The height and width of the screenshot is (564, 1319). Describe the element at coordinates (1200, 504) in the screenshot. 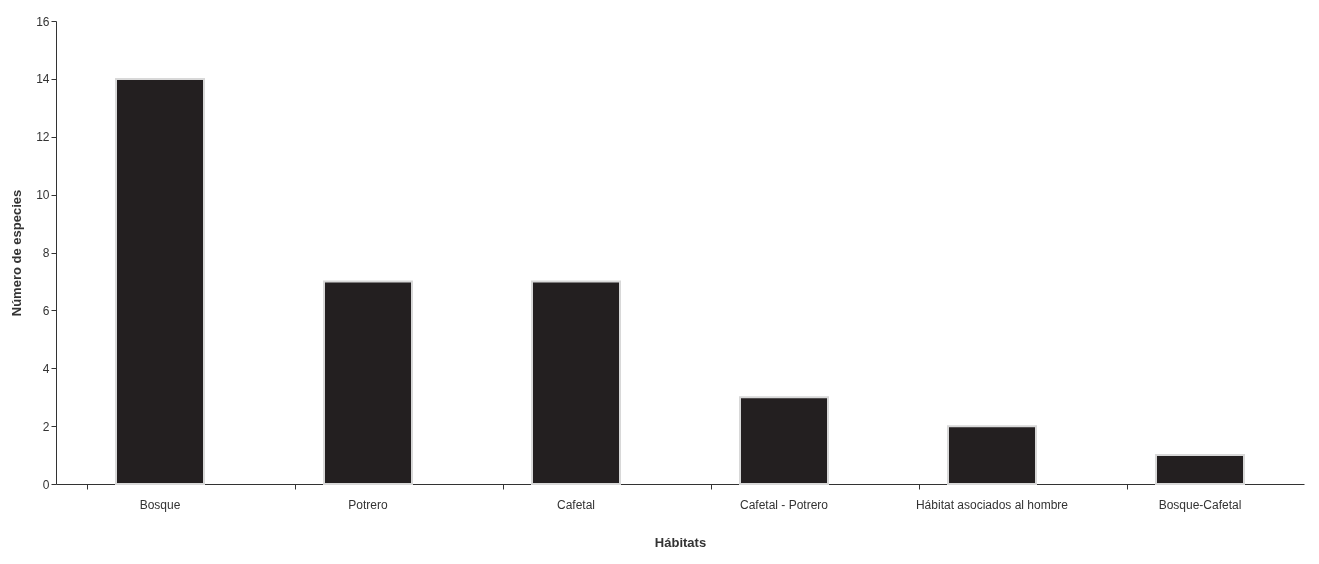

I see `x-tick-label: Bosque-Cafetal` at that location.